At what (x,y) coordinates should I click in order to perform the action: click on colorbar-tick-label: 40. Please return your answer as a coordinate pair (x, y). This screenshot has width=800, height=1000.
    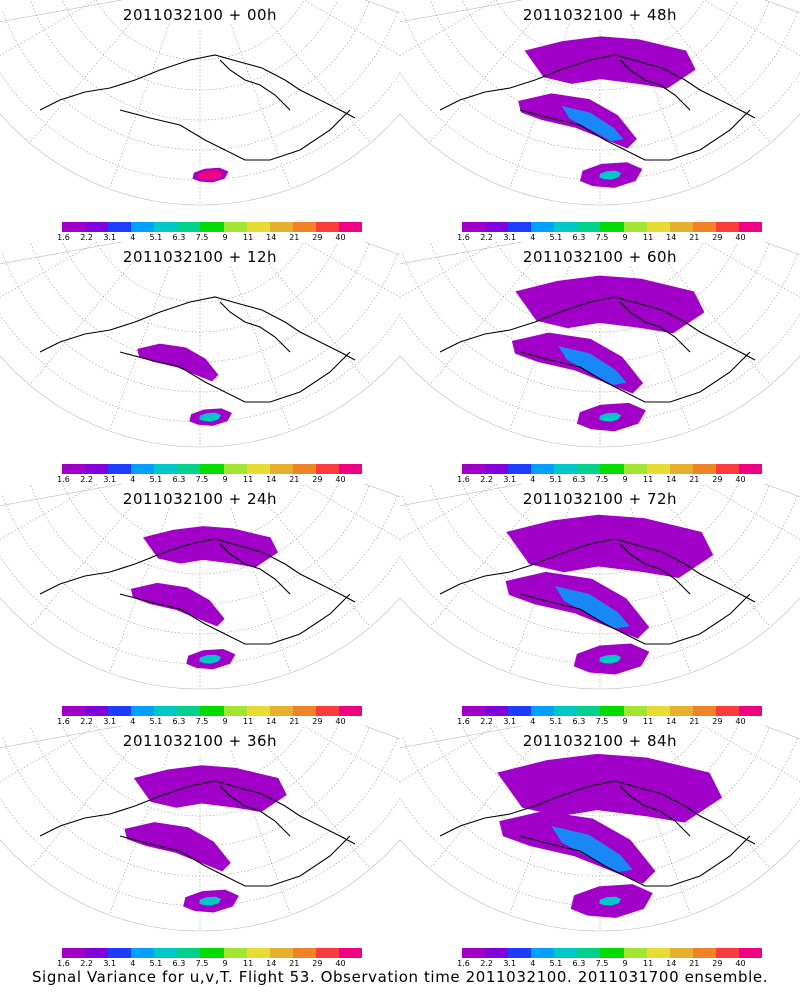
    Looking at the image, I should click on (740, 963).